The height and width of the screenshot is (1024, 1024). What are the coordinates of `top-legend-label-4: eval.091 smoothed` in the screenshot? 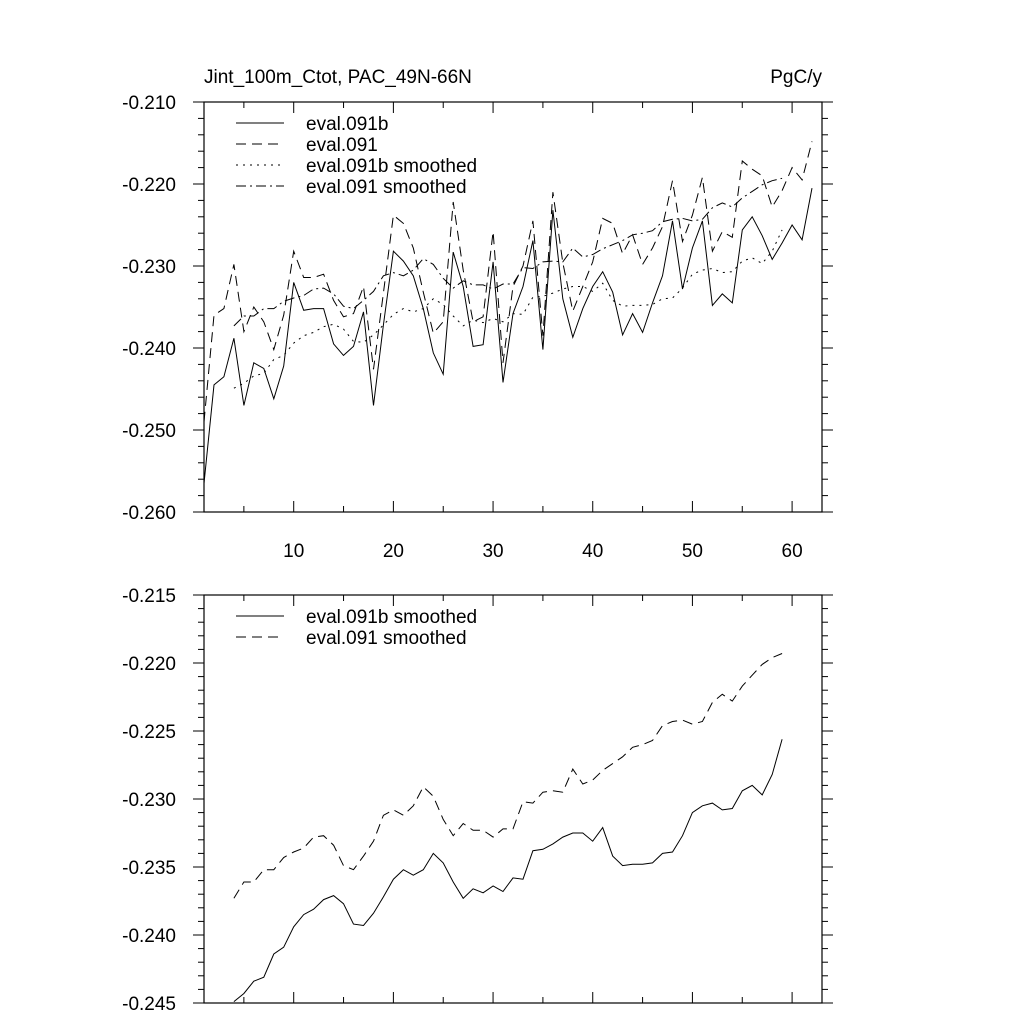 It's located at (386, 187).